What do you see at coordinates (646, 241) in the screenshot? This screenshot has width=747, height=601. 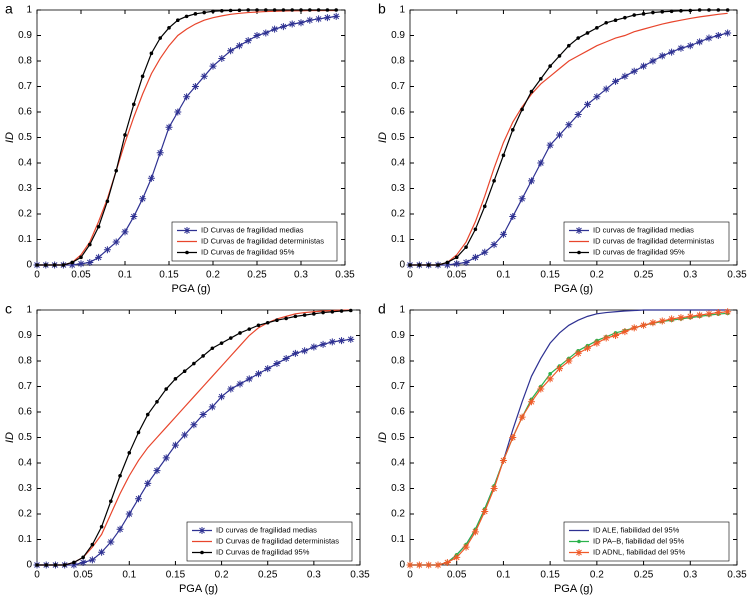 I see `legend-box` at bounding box center [646, 241].